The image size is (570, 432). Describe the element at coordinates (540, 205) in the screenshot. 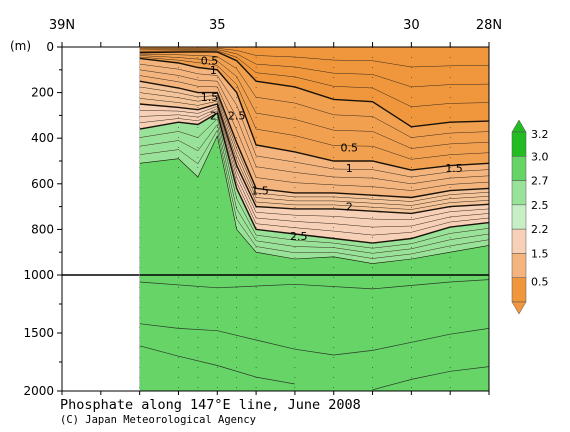

I see `colorbar-label: 2.5` at that location.